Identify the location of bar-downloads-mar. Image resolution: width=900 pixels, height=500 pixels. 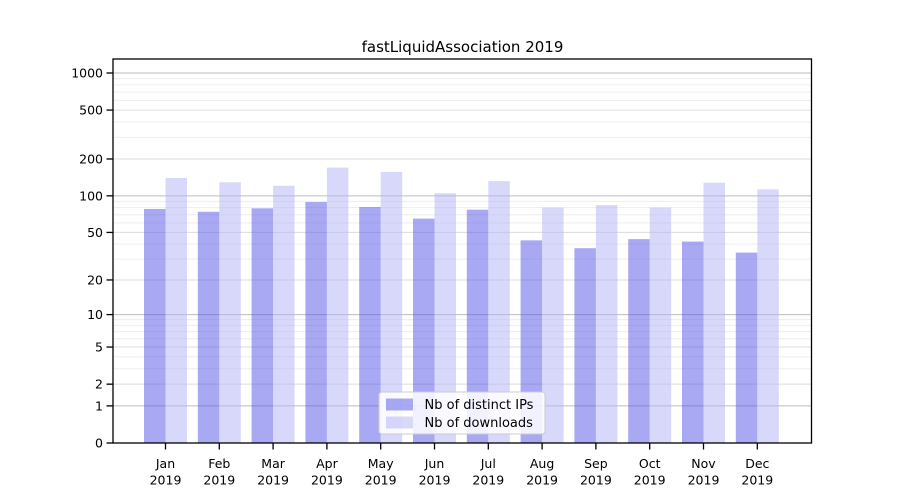
(284, 314).